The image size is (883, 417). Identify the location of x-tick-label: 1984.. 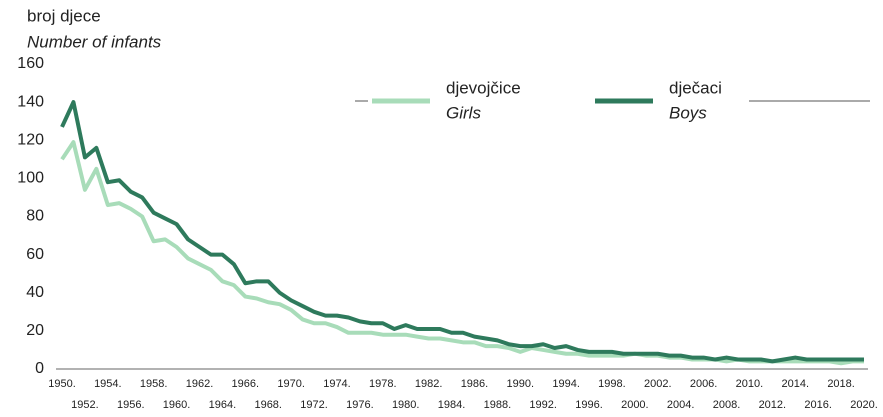
(452, 405).